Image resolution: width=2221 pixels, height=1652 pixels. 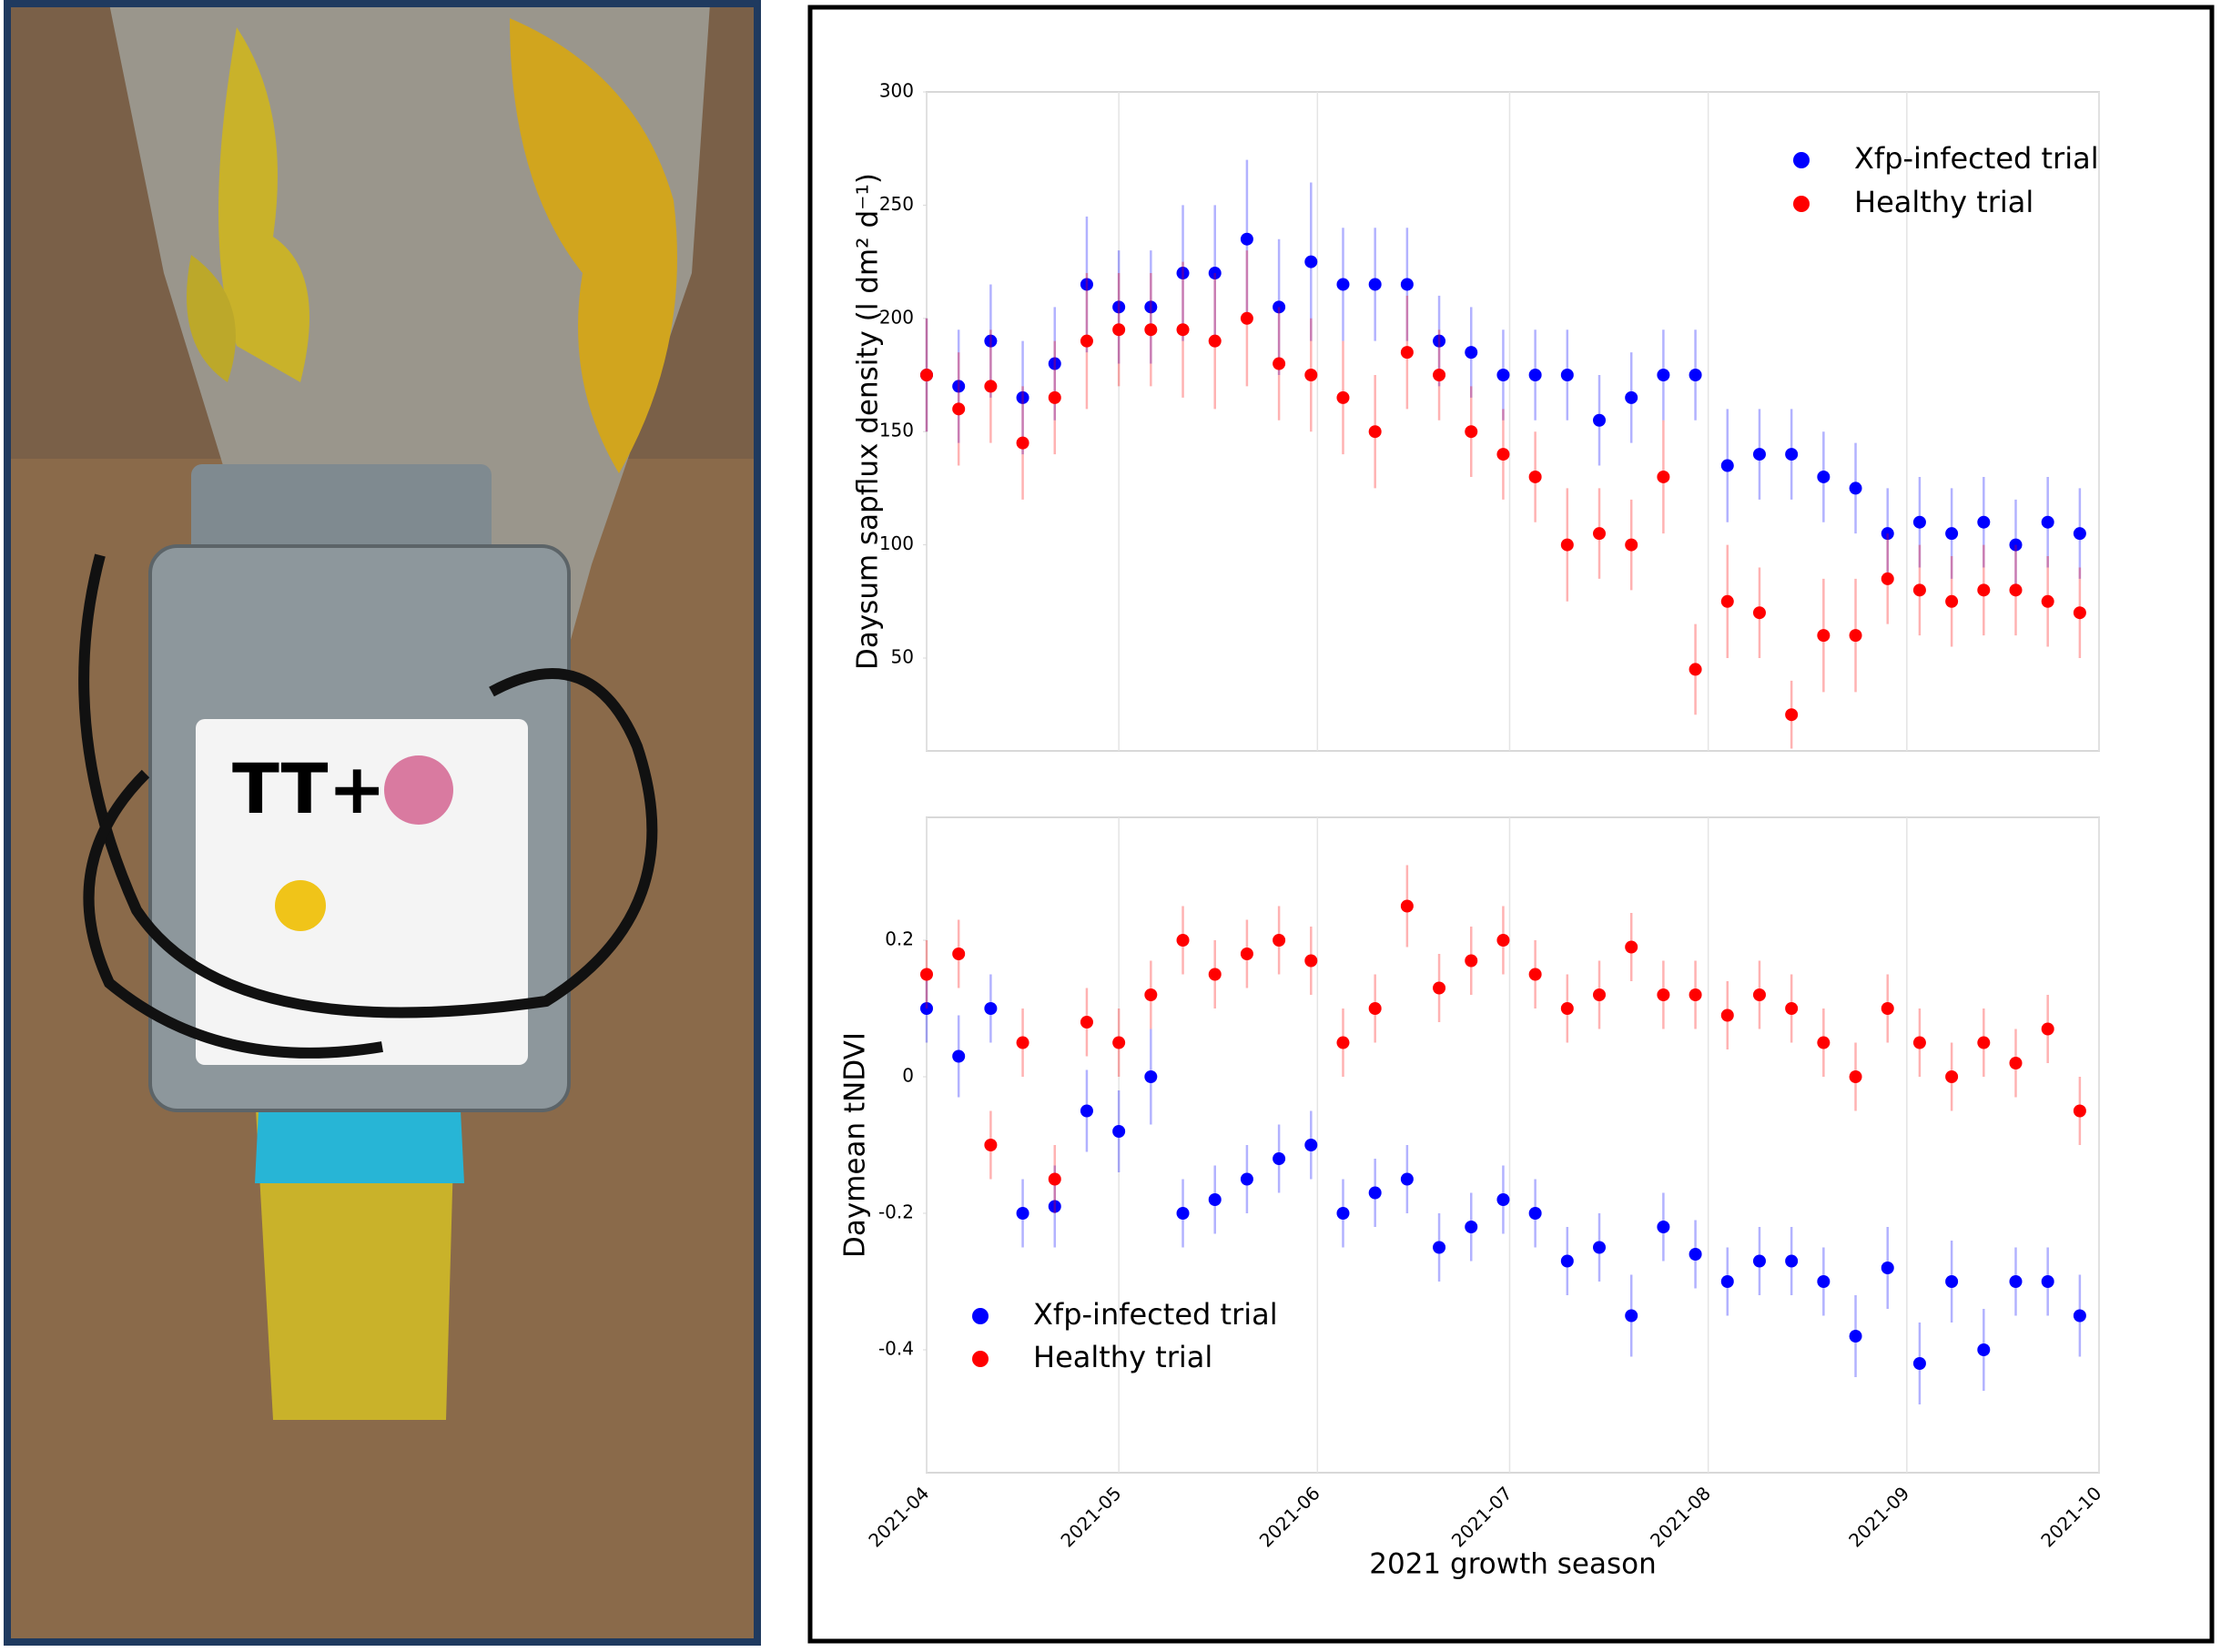 What do you see at coordinates (899, 939) in the screenshot?
I see `y-tick-label: 0.2` at bounding box center [899, 939].